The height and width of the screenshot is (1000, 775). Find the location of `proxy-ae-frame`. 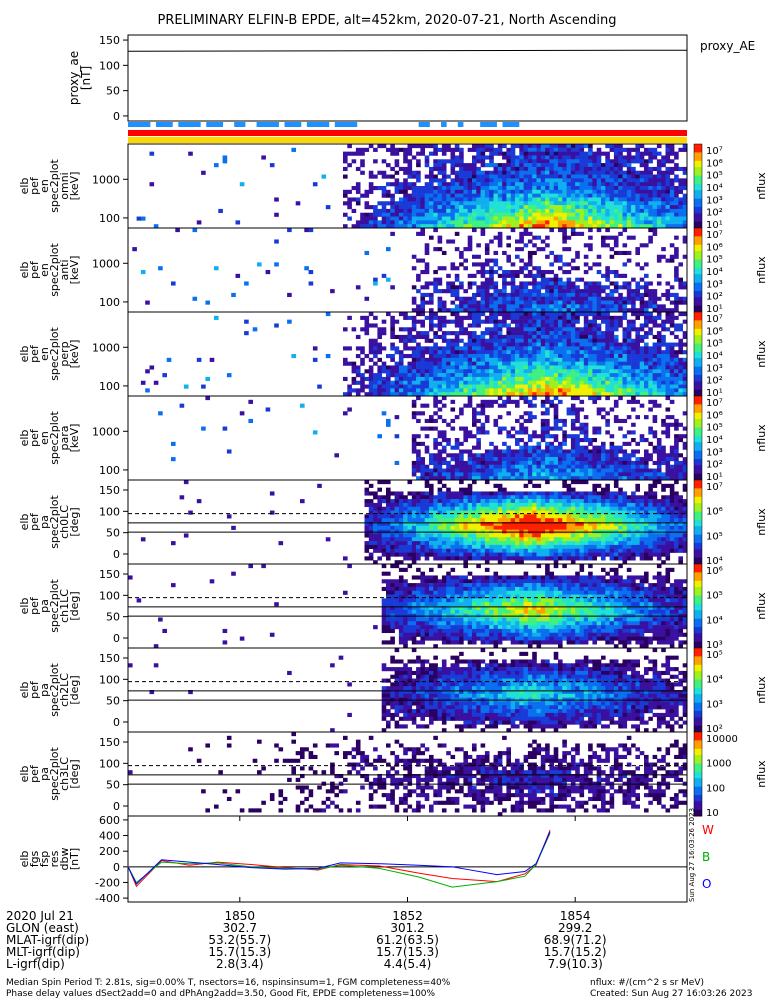

proxy-ae-frame is located at coordinates (407, 78).